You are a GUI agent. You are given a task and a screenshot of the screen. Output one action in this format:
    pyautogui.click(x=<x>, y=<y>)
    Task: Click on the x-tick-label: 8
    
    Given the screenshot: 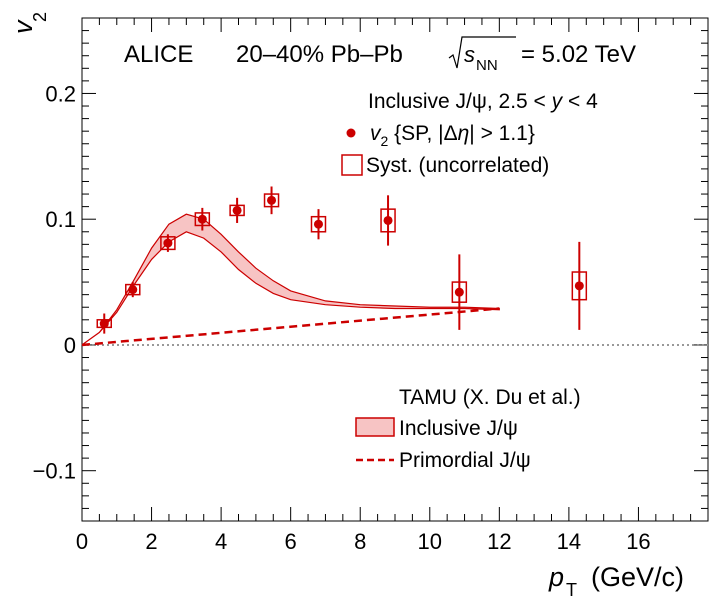 What is the action you would take?
    pyautogui.click(x=360, y=541)
    